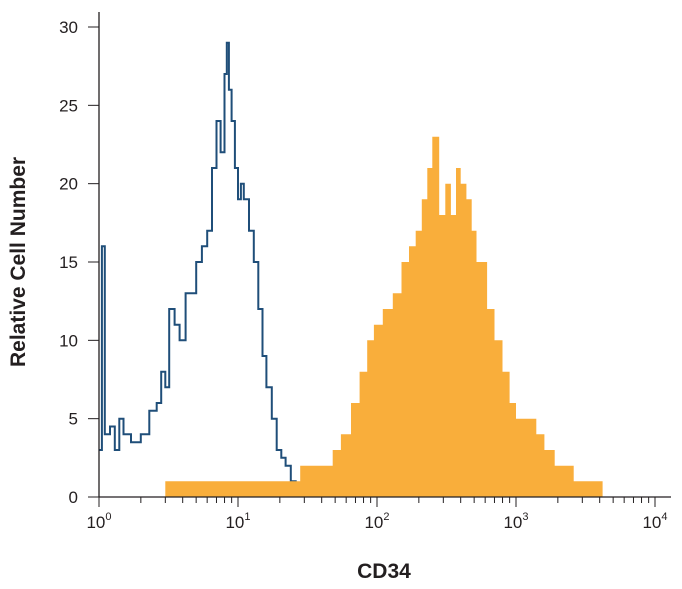 The width and height of the screenshot is (682, 589). What do you see at coordinates (73, 497) in the screenshot?
I see `y-tick-label: 0` at bounding box center [73, 497].